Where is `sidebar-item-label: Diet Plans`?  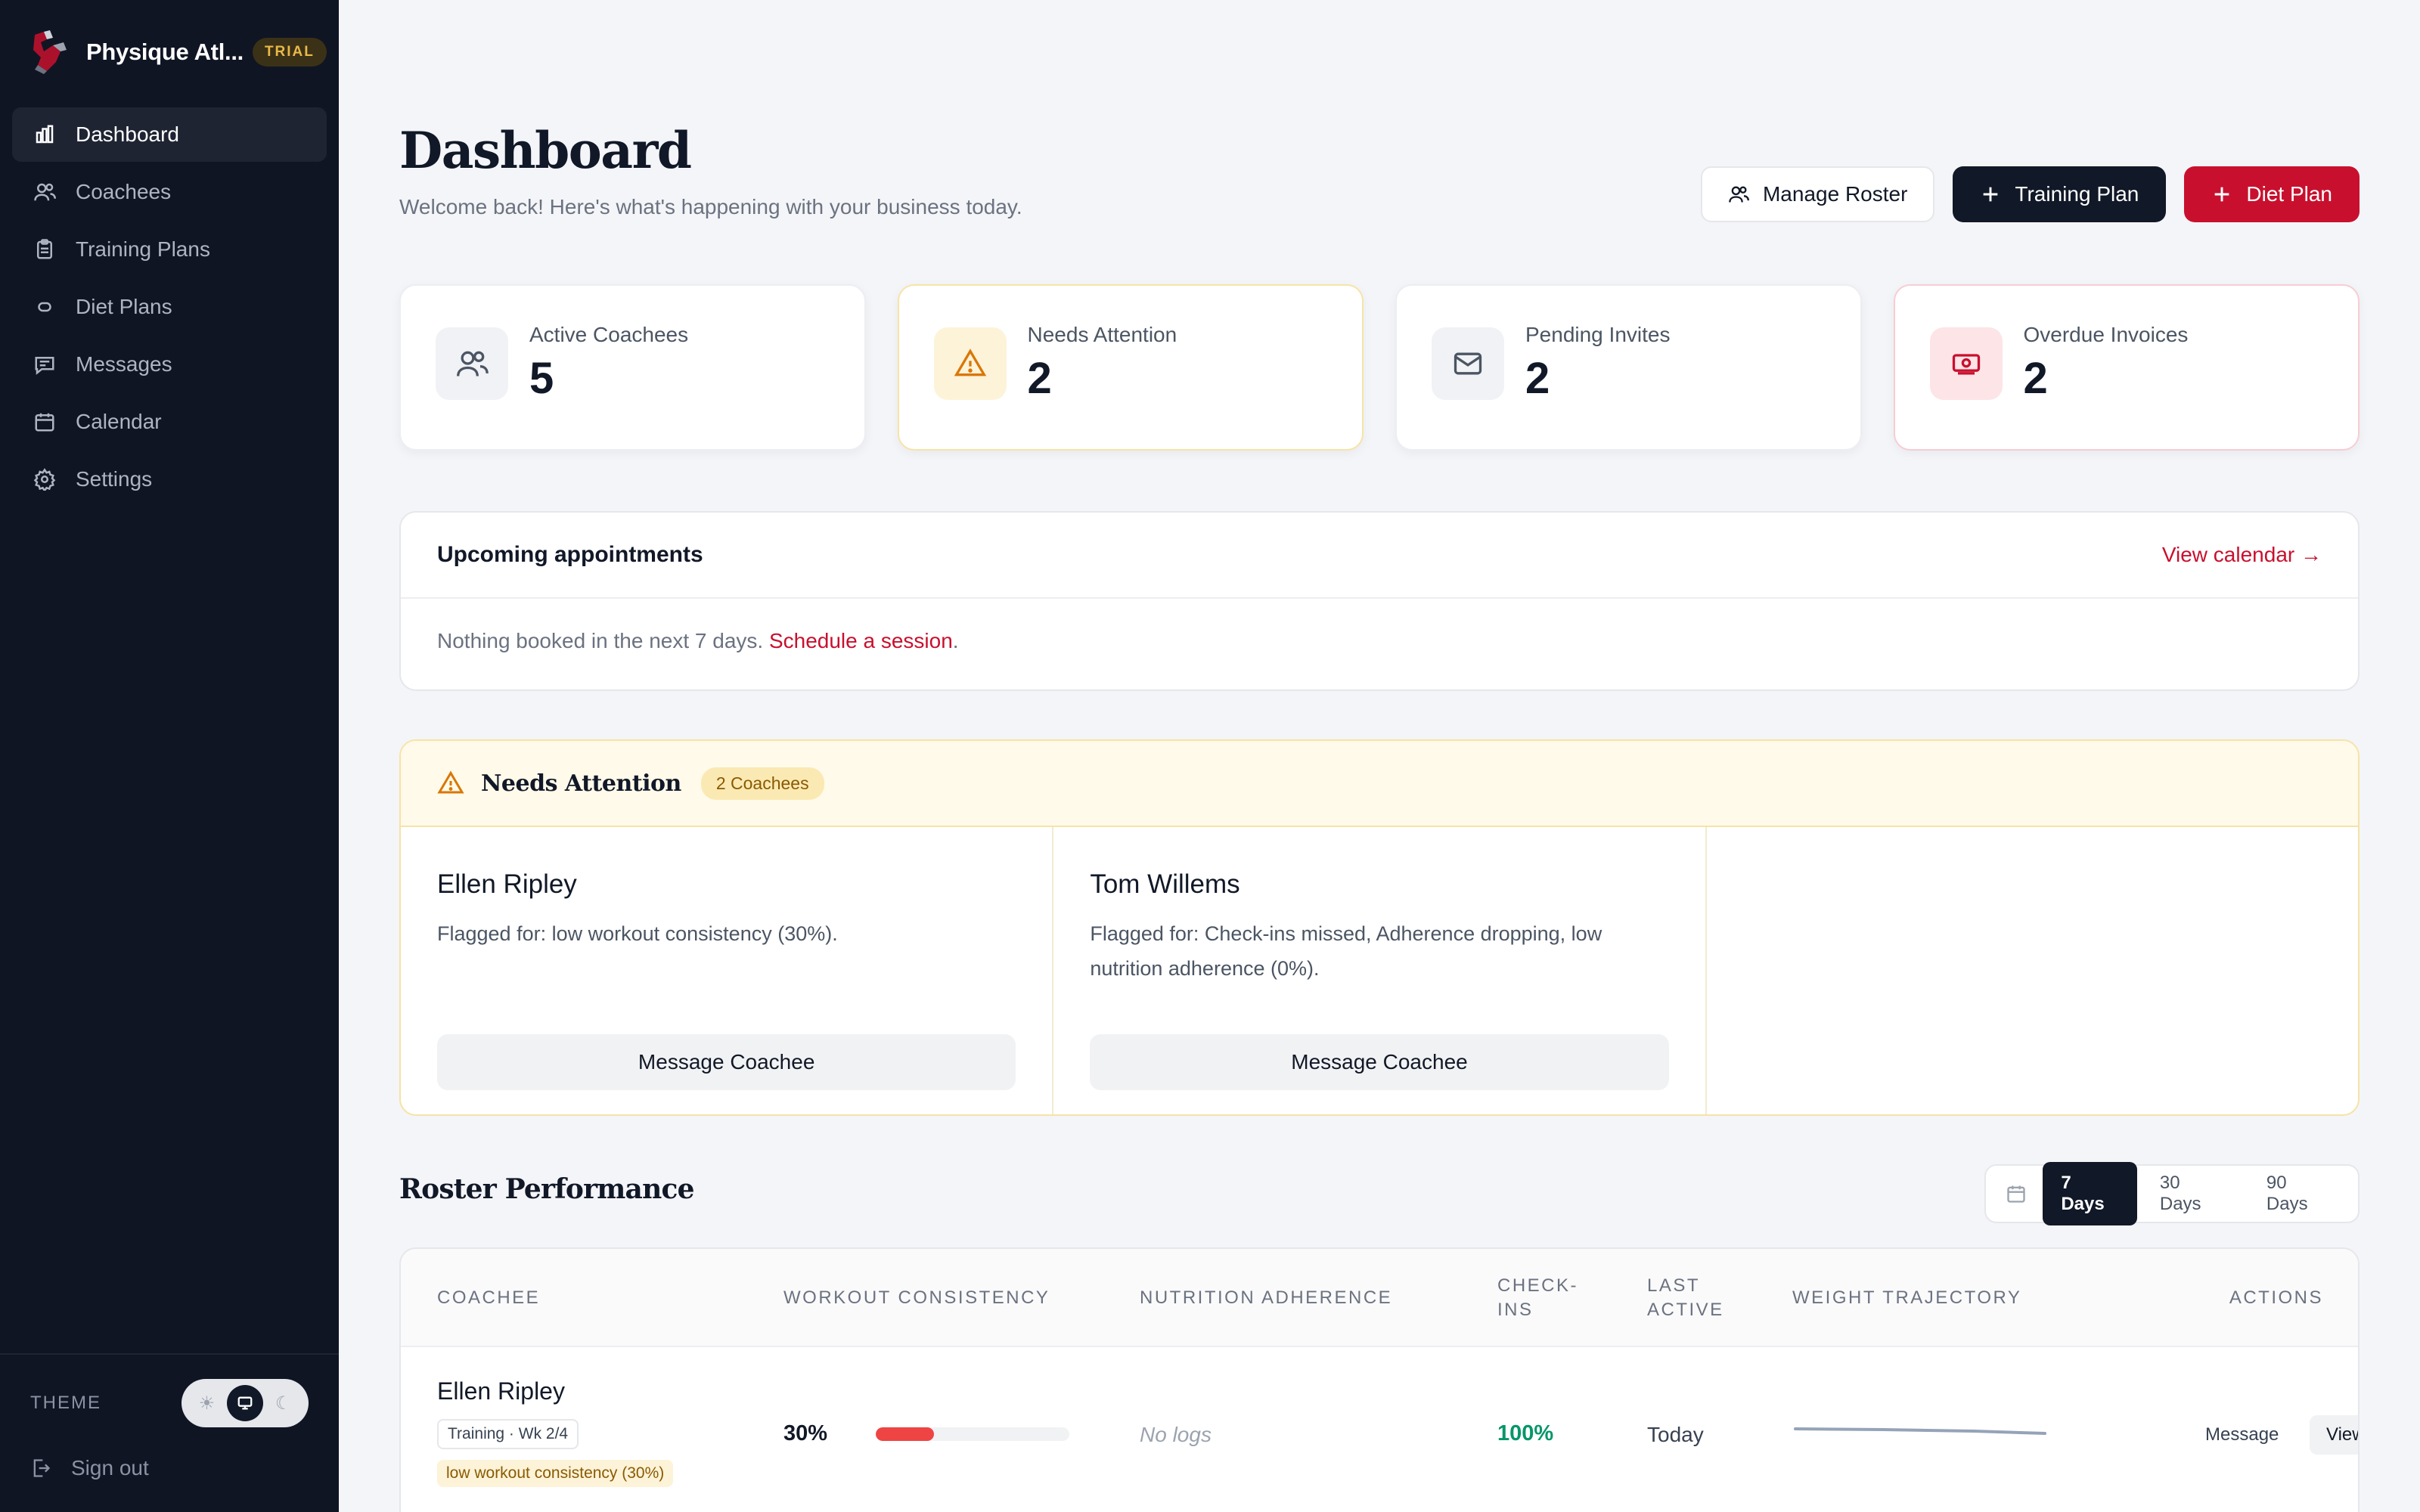 sidebar-item-label: Diet Plans is located at coordinates (124, 307).